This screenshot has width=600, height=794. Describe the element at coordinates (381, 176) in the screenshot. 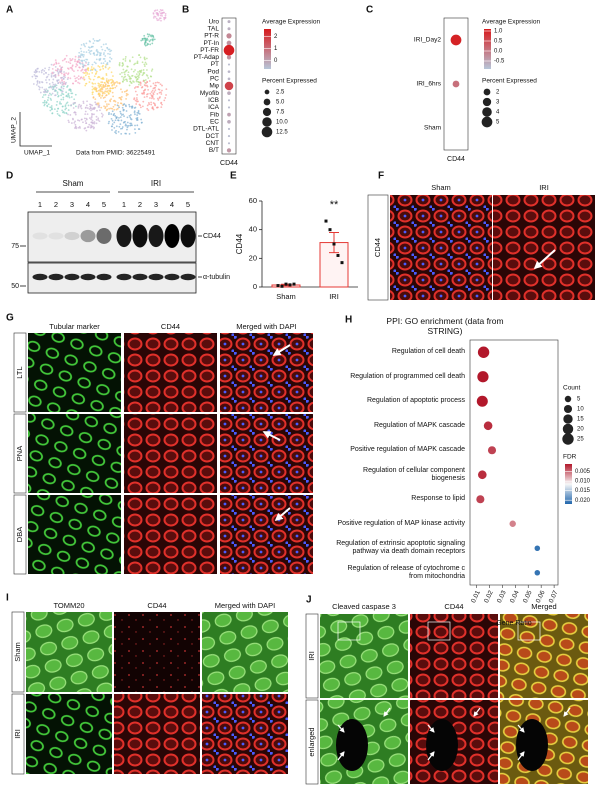

I see `panel-label: F` at that location.